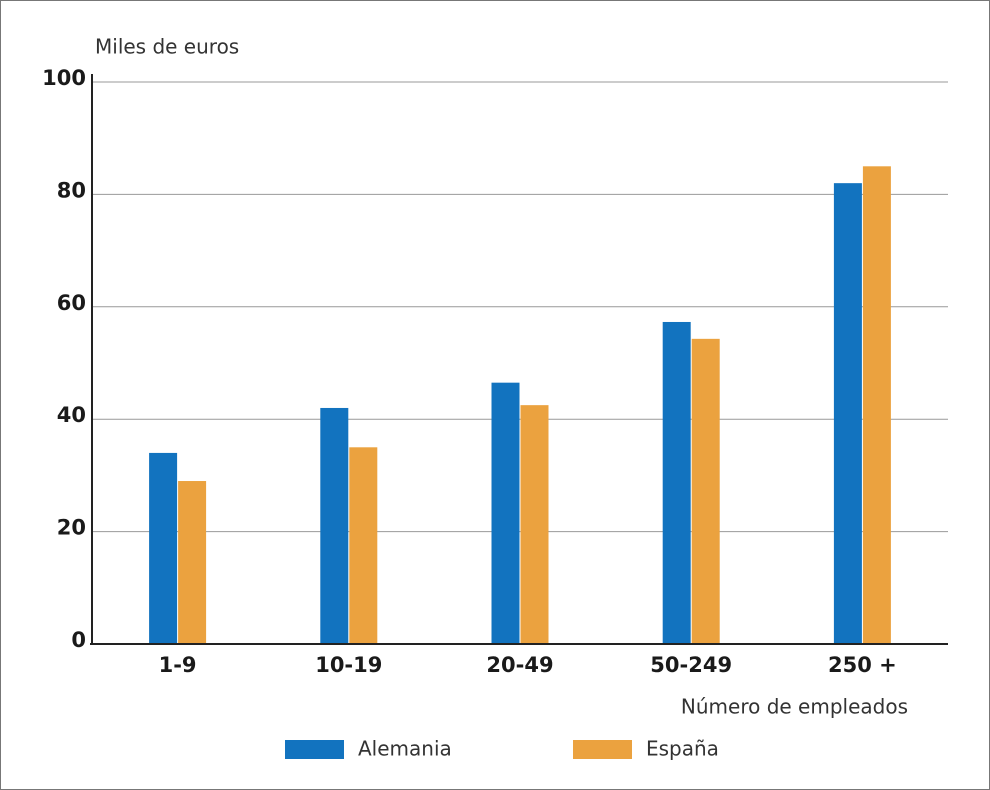 Image resolution: width=990 pixels, height=790 pixels. Describe the element at coordinates (78, 640) in the screenshot. I see `y-tick-label: 0` at that location.